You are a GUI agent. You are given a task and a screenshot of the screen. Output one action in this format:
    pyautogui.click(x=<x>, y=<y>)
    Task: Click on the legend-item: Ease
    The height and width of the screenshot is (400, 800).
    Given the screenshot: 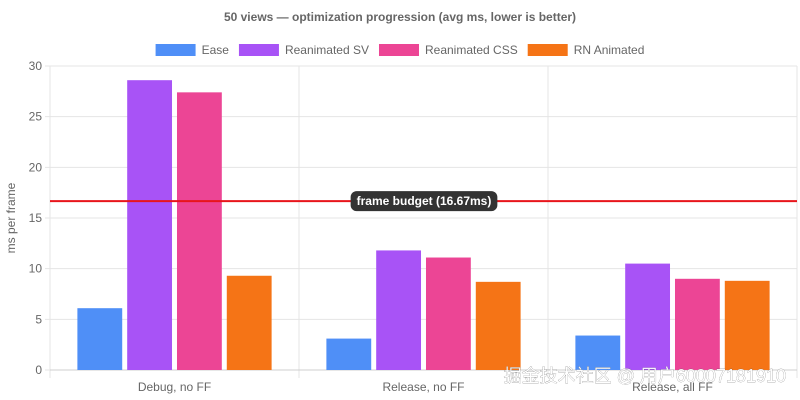 What is the action you would take?
    pyautogui.click(x=192, y=50)
    